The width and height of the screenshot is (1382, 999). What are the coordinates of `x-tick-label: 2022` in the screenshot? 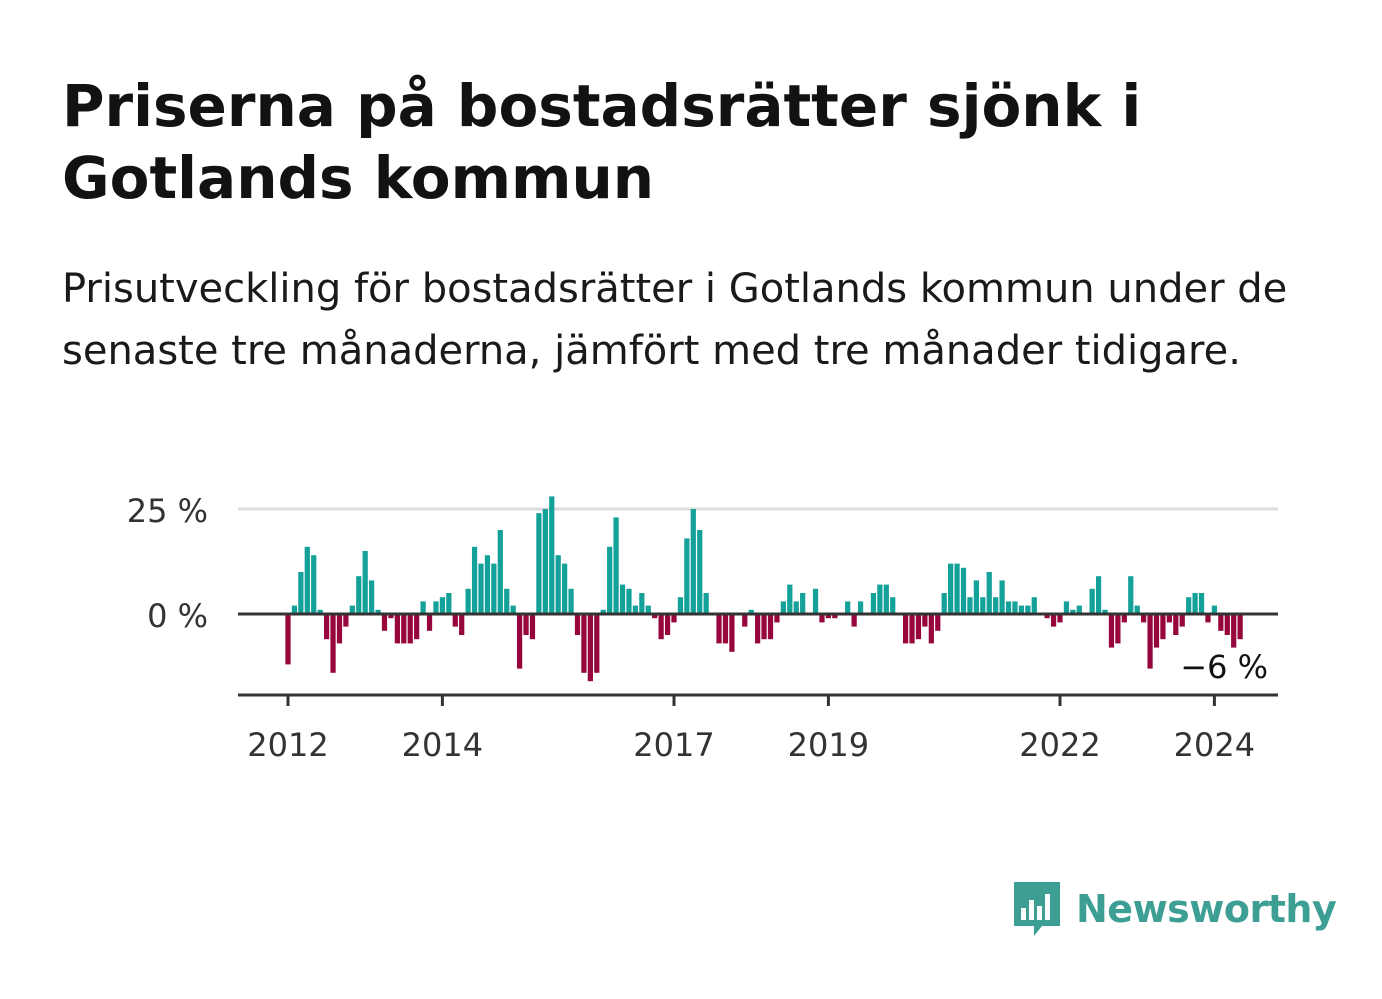 It's located at (1059, 745).